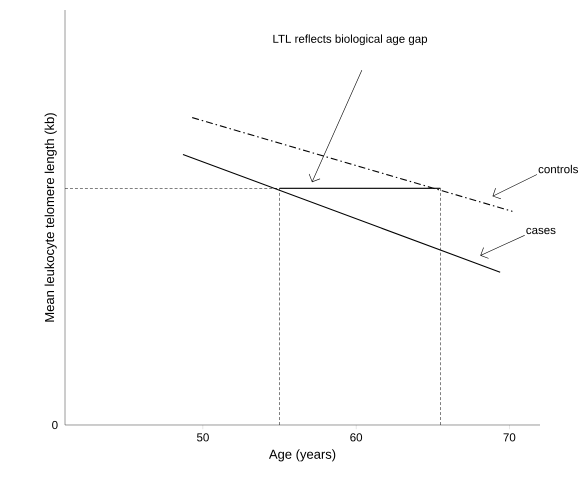  I want to click on text: 0, so click(55, 425).